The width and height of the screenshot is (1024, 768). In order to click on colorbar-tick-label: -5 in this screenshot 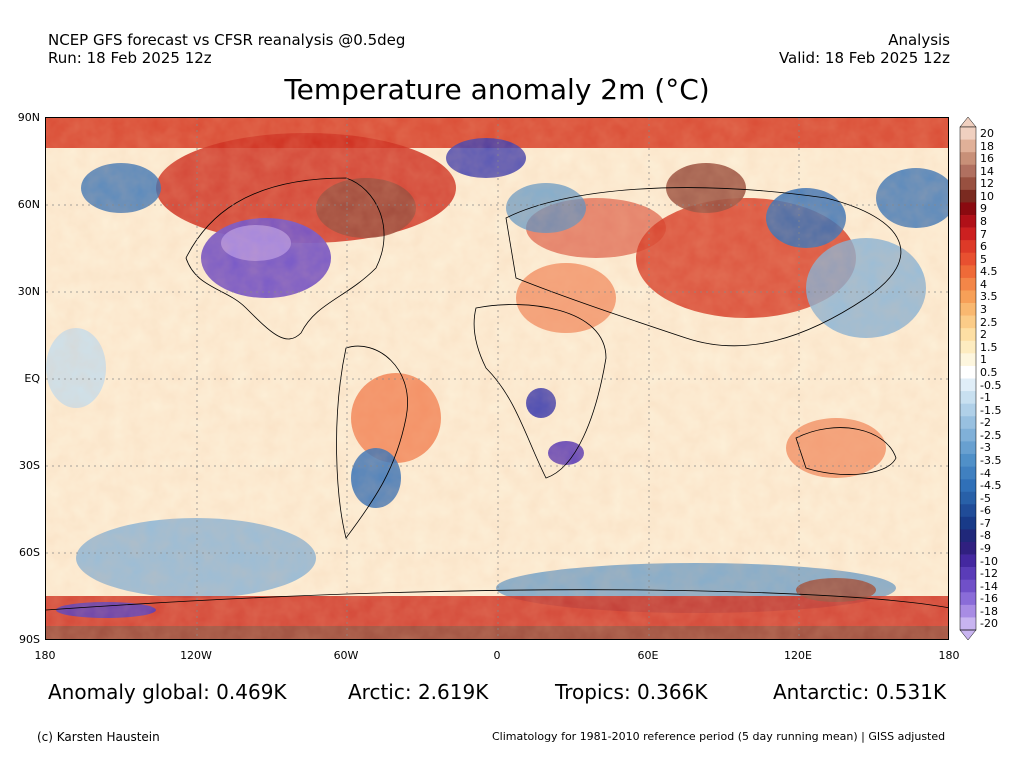, I will do `click(985, 498)`.